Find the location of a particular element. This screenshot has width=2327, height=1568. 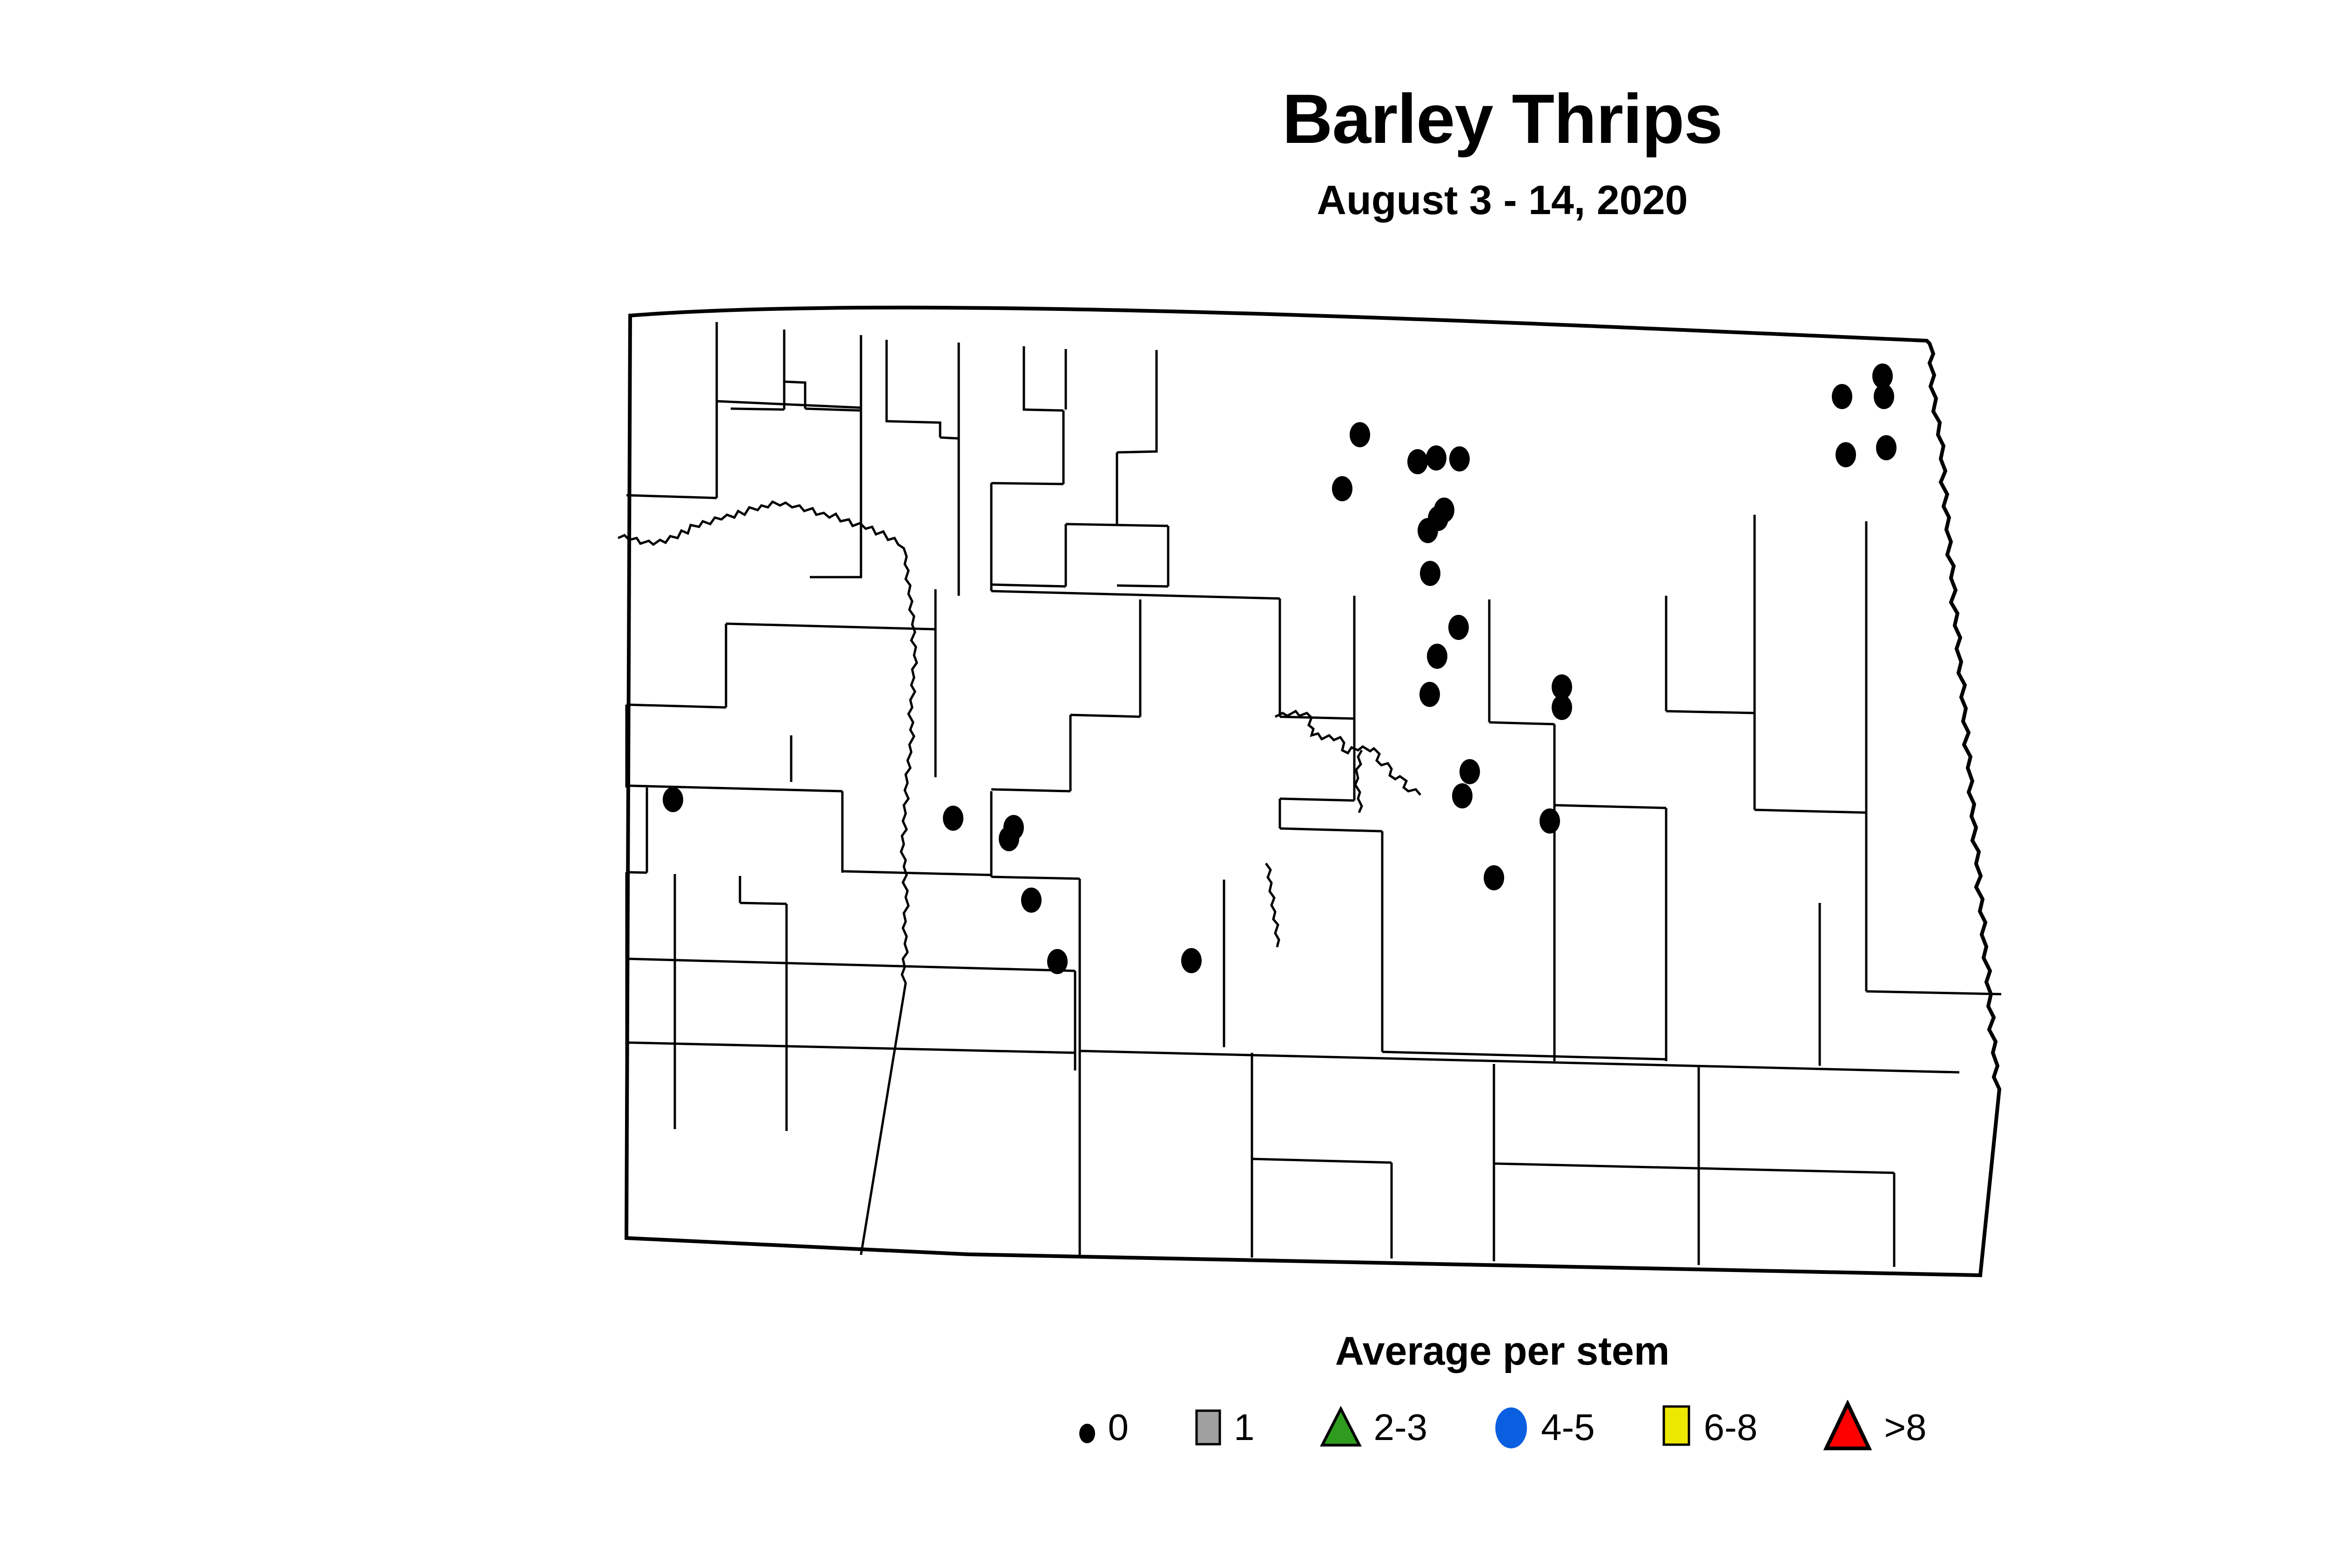

legend-label-5: >8 is located at coordinates (1905, 1427).